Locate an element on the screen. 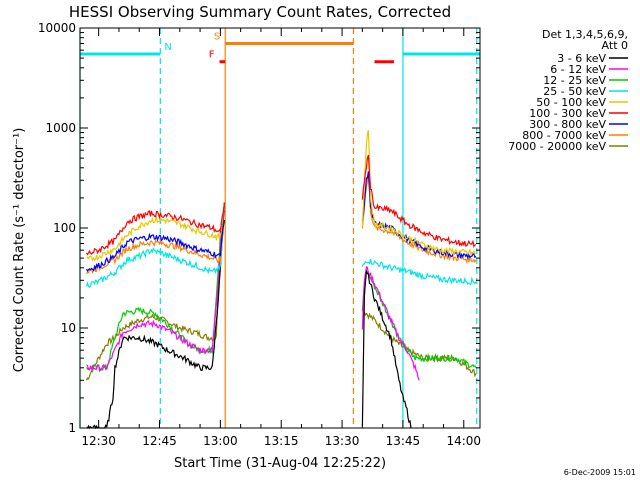 The image size is (640, 485). y-tick-label: 10000 is located at coordinates (57, 28).